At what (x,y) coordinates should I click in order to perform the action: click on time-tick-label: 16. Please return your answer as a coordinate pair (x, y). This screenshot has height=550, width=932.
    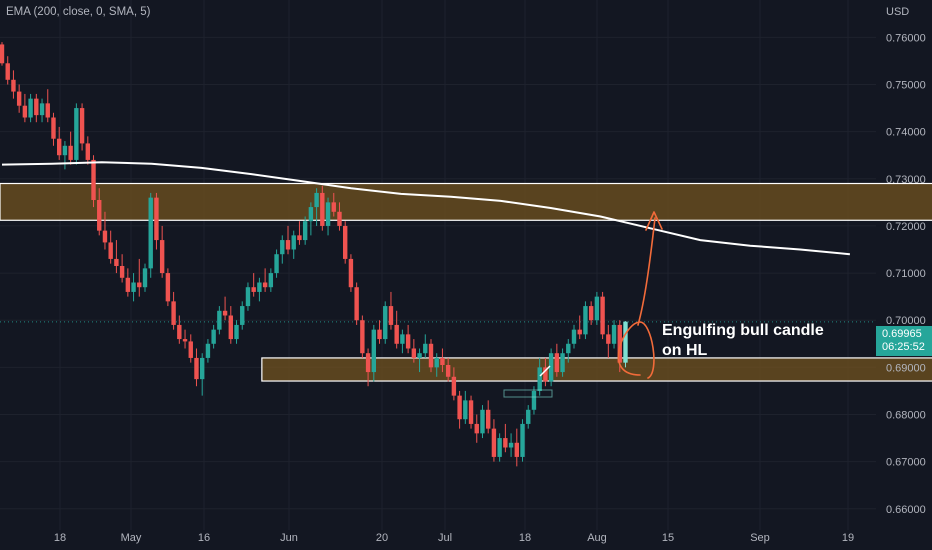
    Looking at the image, I should click on (204, 538).